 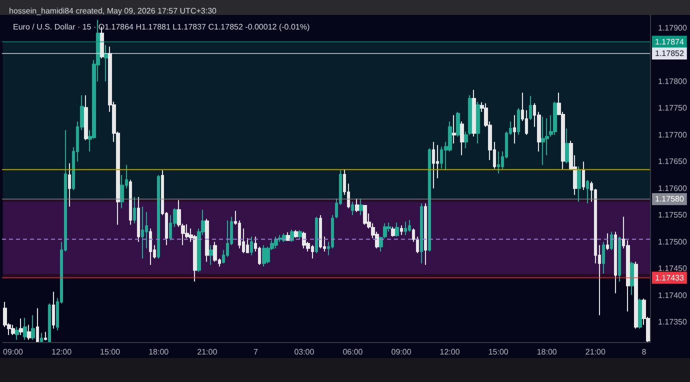 I want to click on y-tick-label: 1.17900, so click(x=673, y=27).